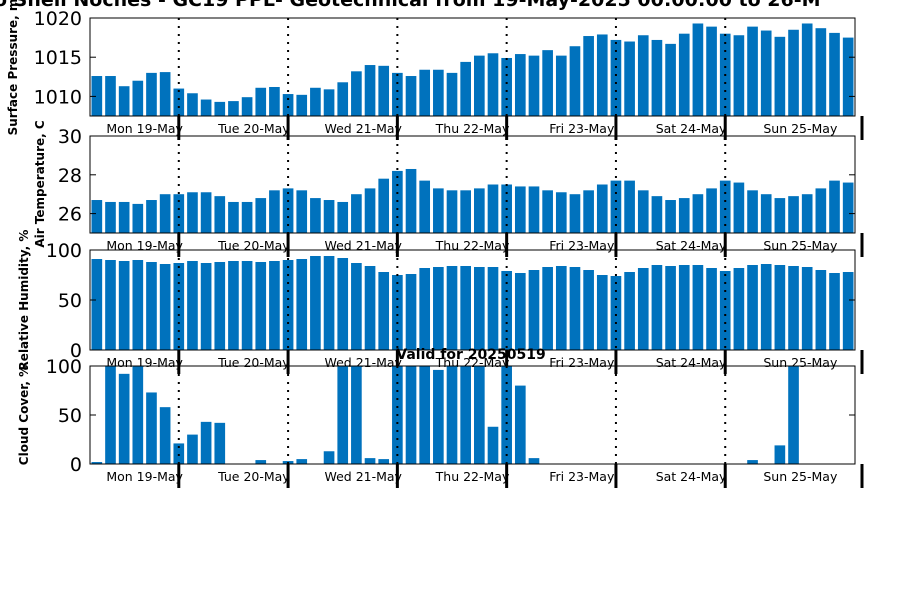  Describe the element at coordinates (582, 245) in the screenshot. I see `x-day-label: Fri 23-May` at that location.